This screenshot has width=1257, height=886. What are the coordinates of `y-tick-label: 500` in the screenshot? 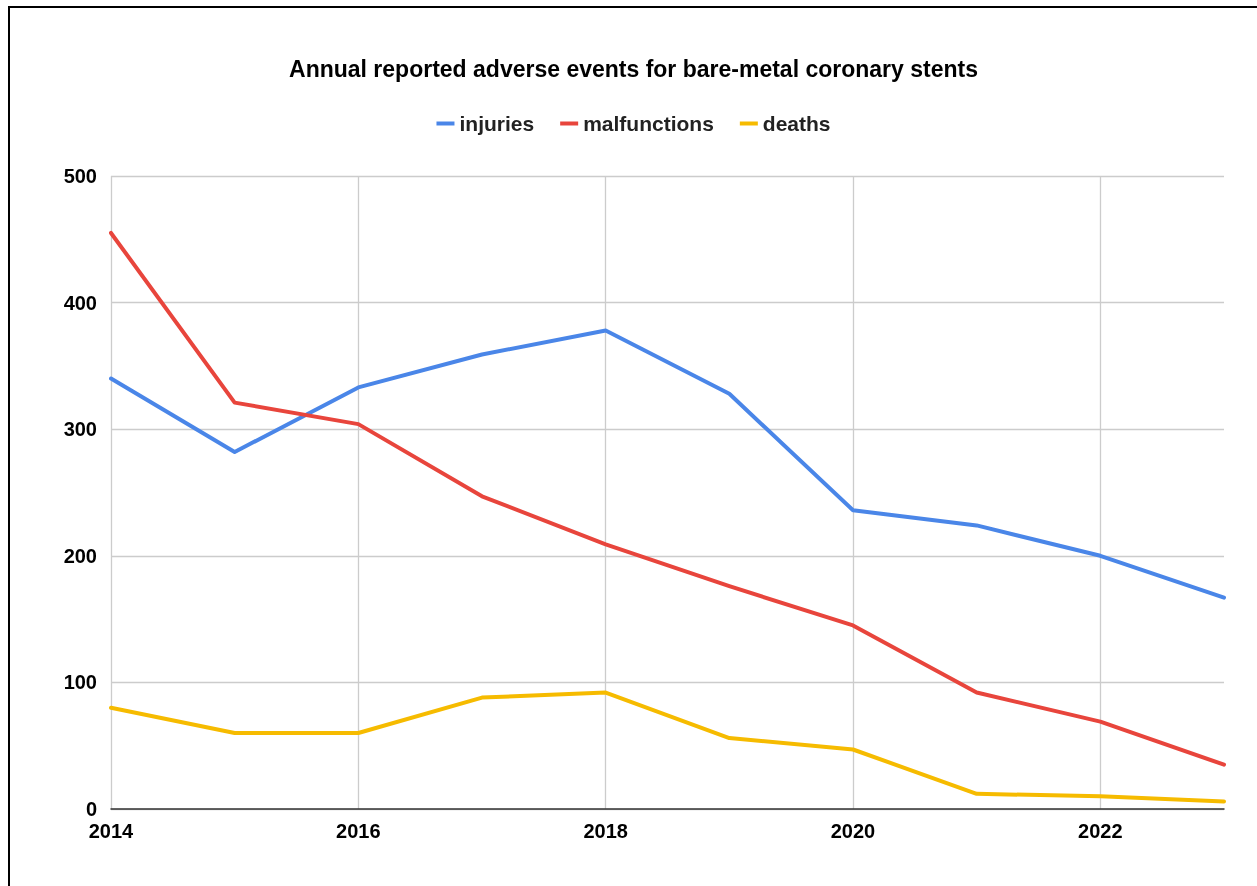 It's located at (80, 176).